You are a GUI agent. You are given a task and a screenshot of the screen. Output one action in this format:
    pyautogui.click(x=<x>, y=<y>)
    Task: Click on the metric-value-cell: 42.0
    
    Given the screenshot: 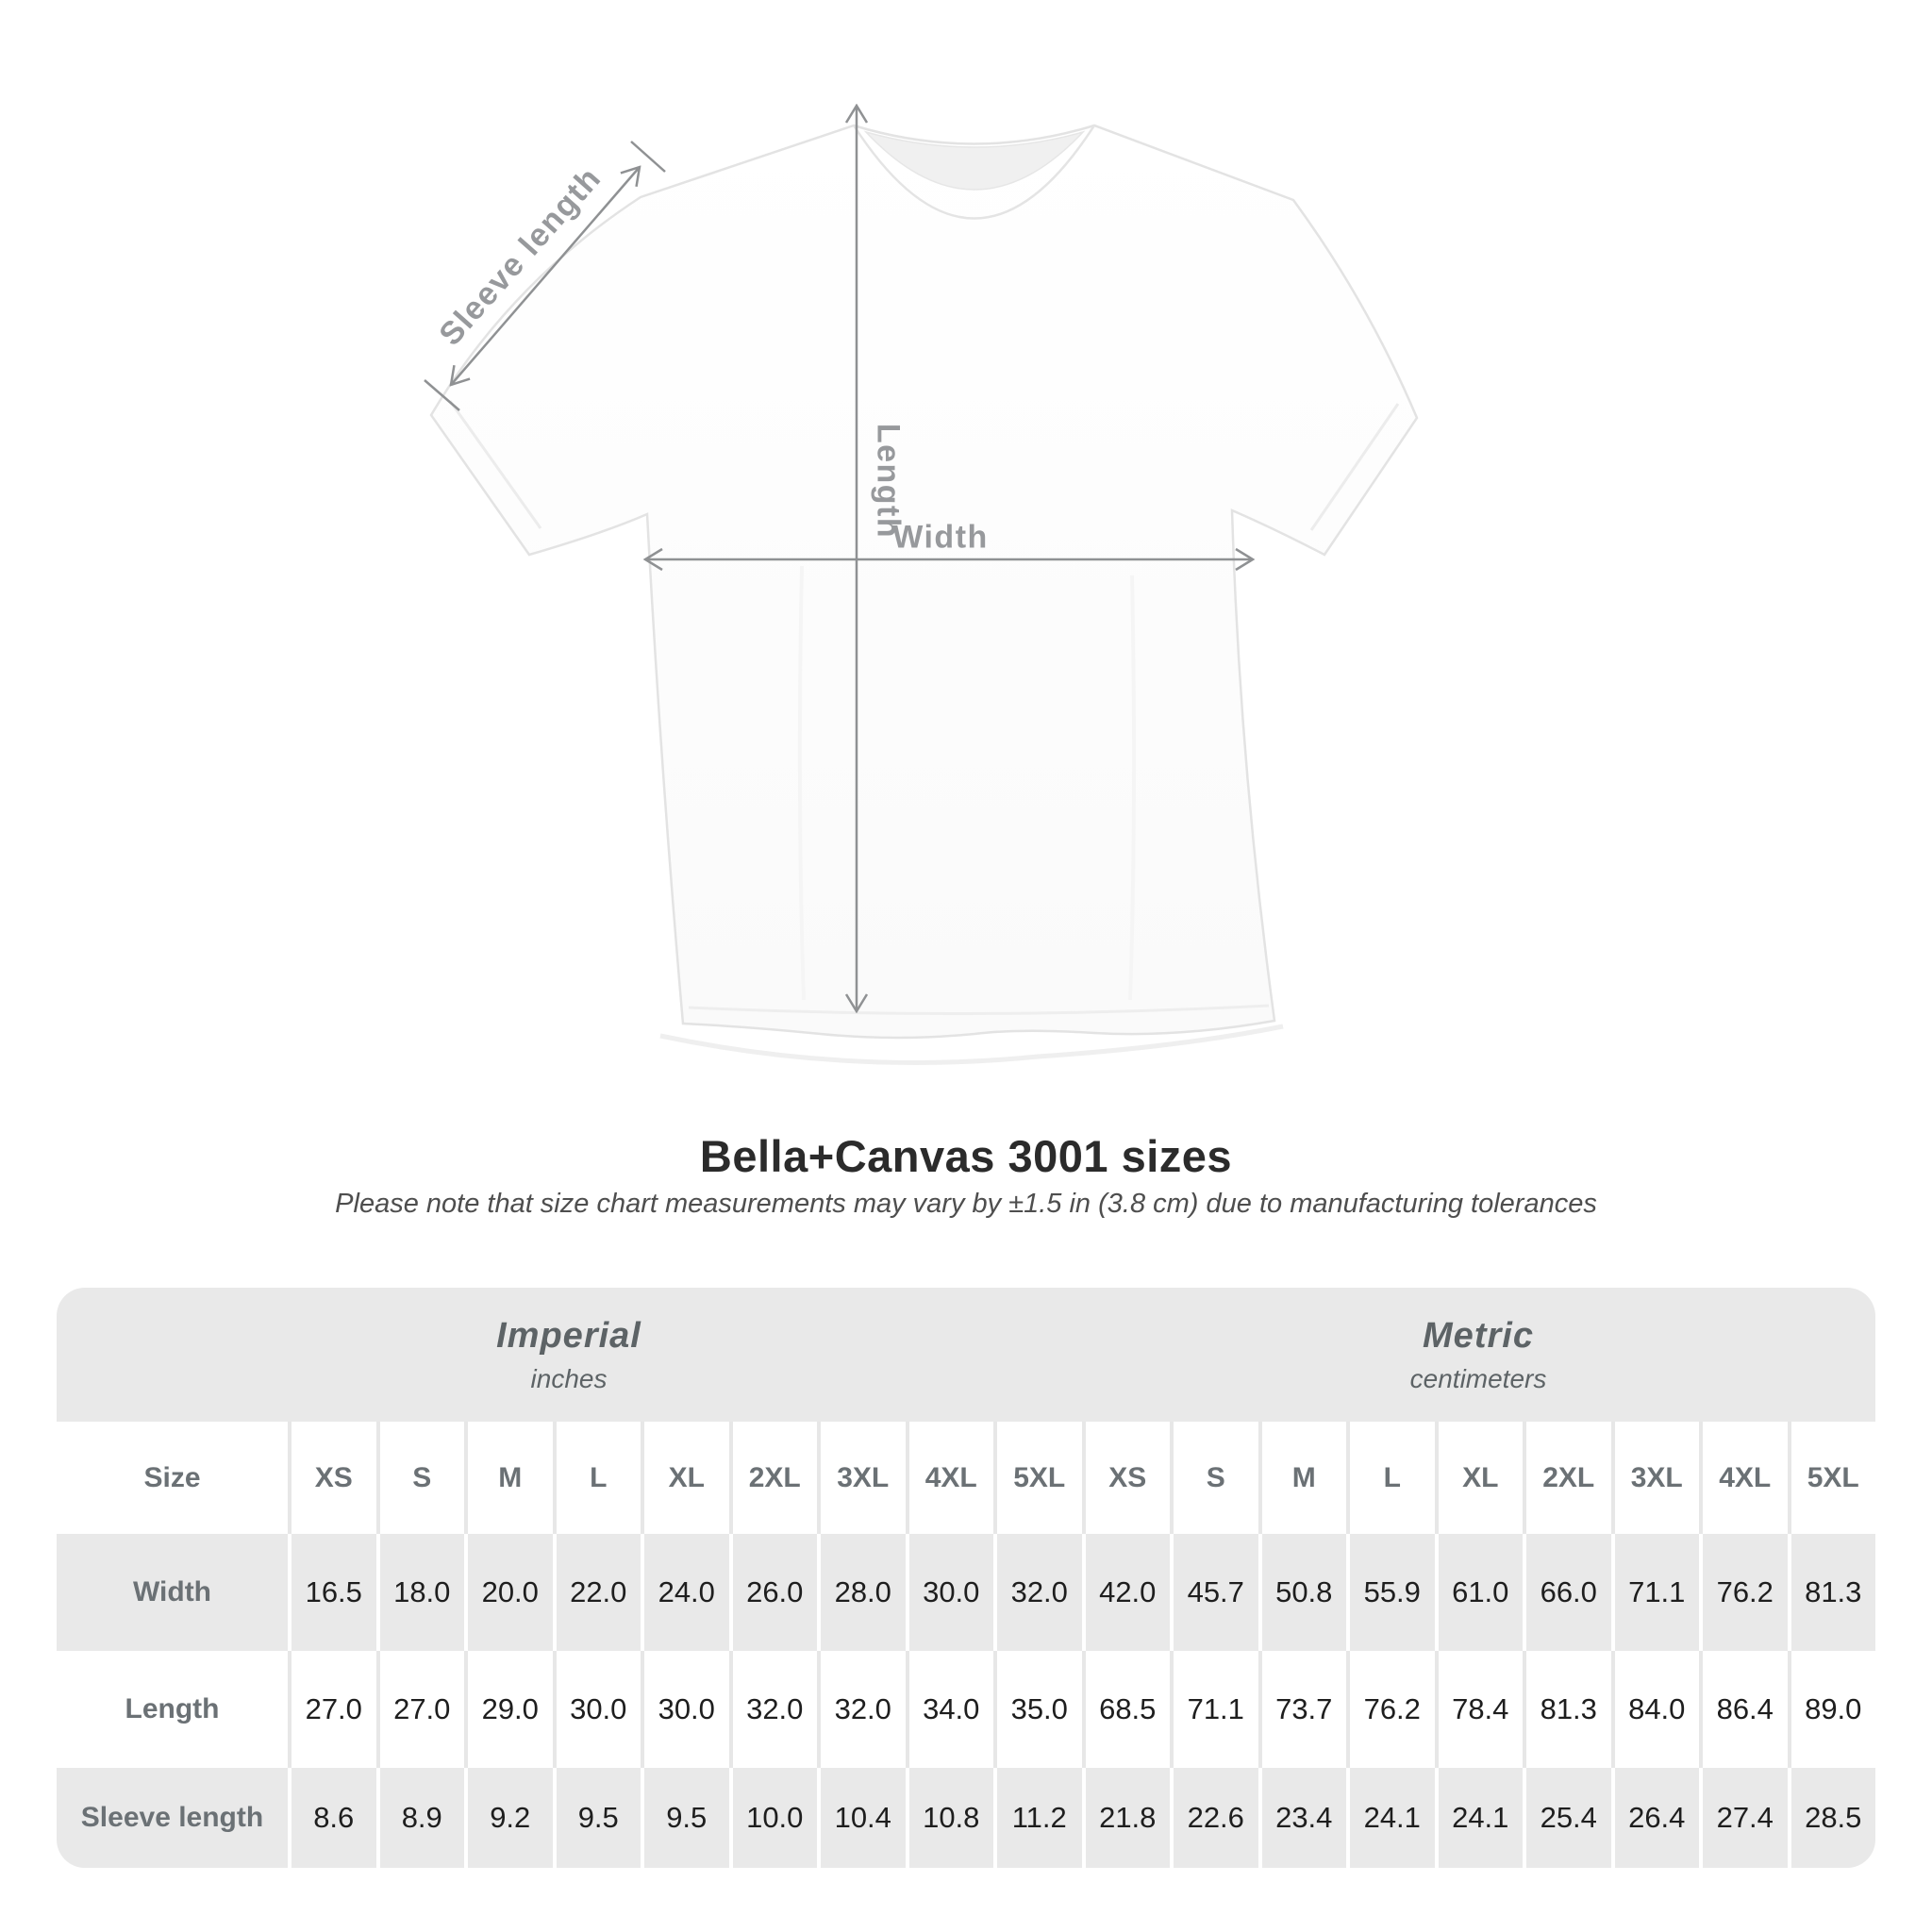 What is the action you would take?
    pyautogui.click(x=1126, y=1593)
    